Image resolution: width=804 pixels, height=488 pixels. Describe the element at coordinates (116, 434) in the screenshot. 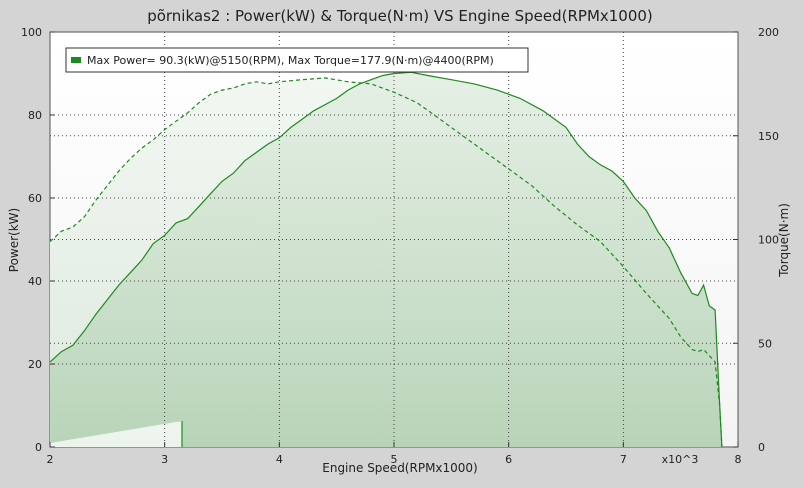

I see `low-rpm-shading` at that location.